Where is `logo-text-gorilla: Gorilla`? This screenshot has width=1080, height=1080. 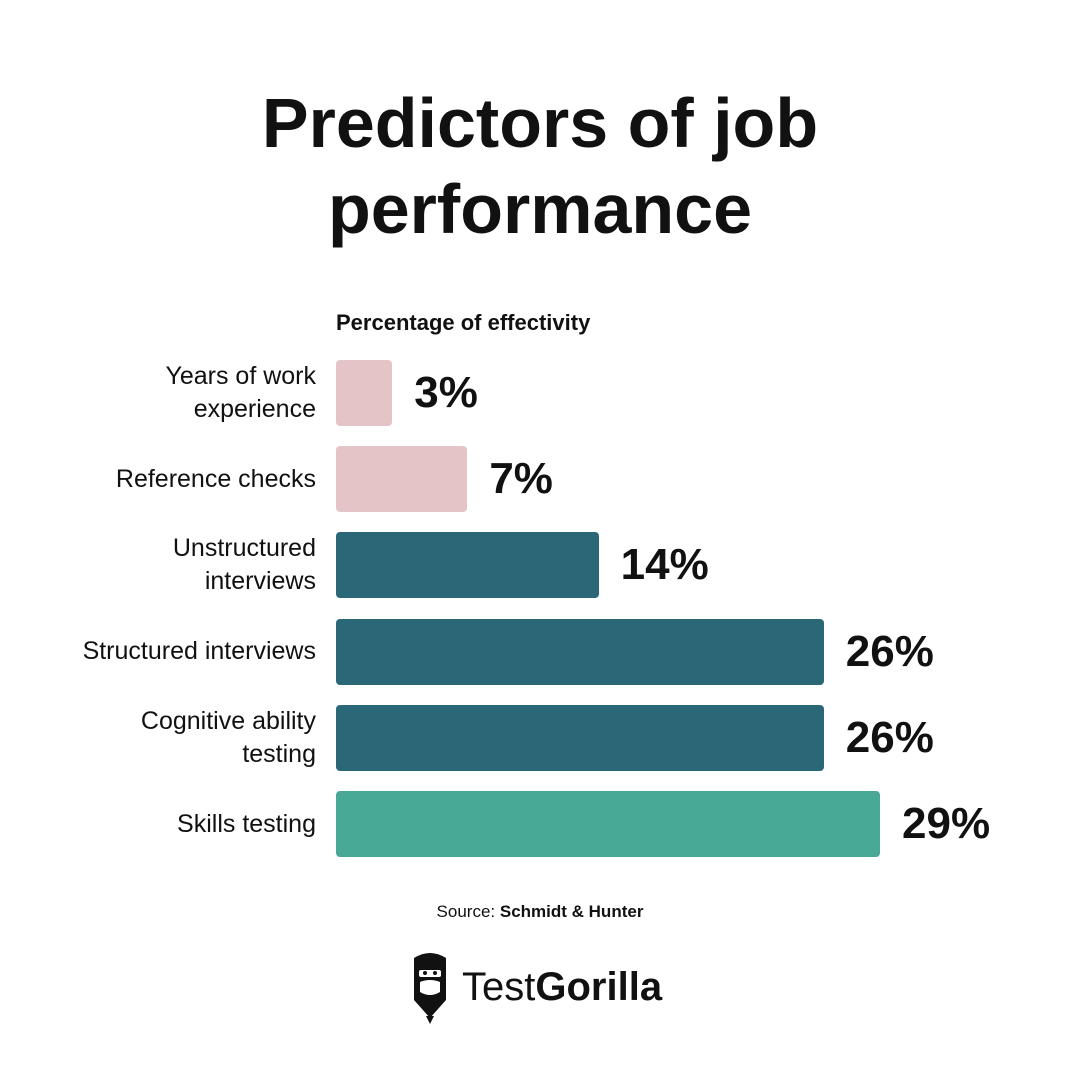 logo-text-gorilla: Gorilla is located at coordinates (599, 986).